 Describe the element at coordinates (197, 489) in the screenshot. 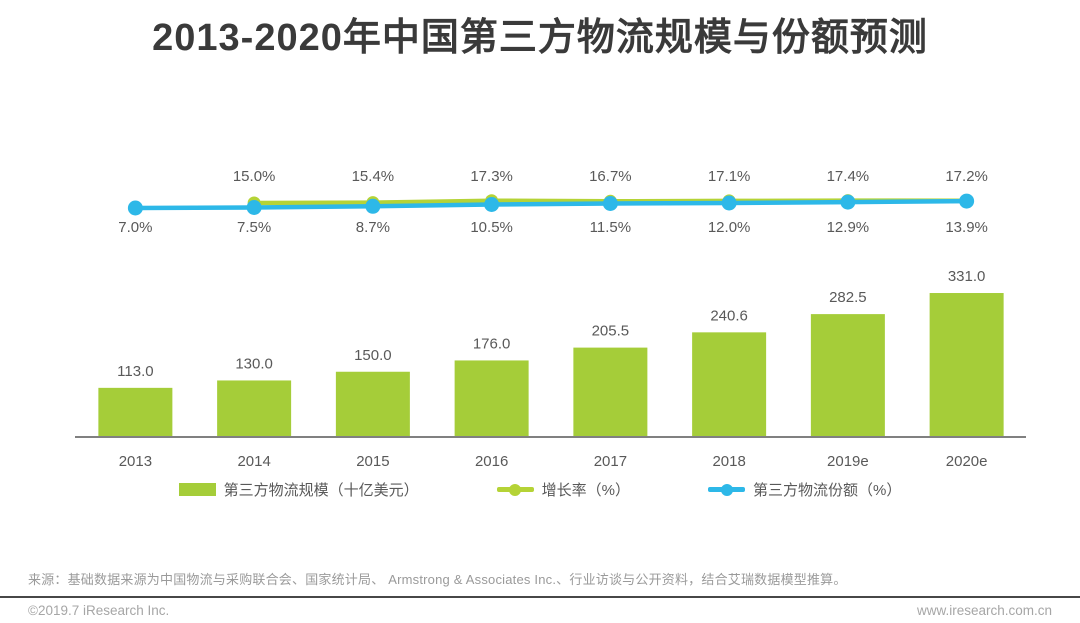

I see `bar-swatch-icon` at that location.